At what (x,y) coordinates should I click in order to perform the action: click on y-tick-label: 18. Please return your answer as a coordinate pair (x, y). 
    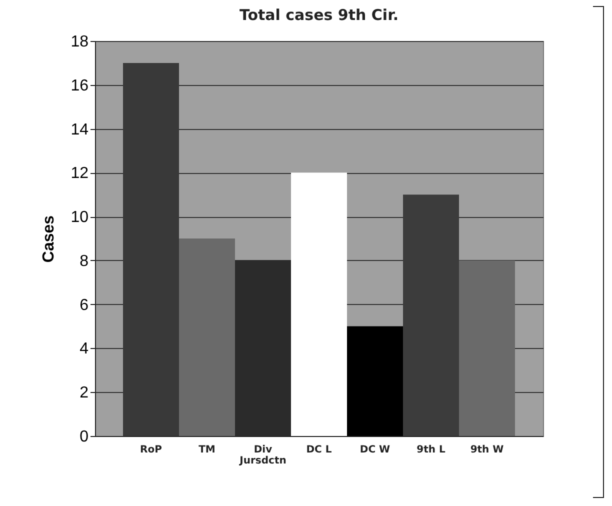
    Looking at the image, I should click on (79, 42).